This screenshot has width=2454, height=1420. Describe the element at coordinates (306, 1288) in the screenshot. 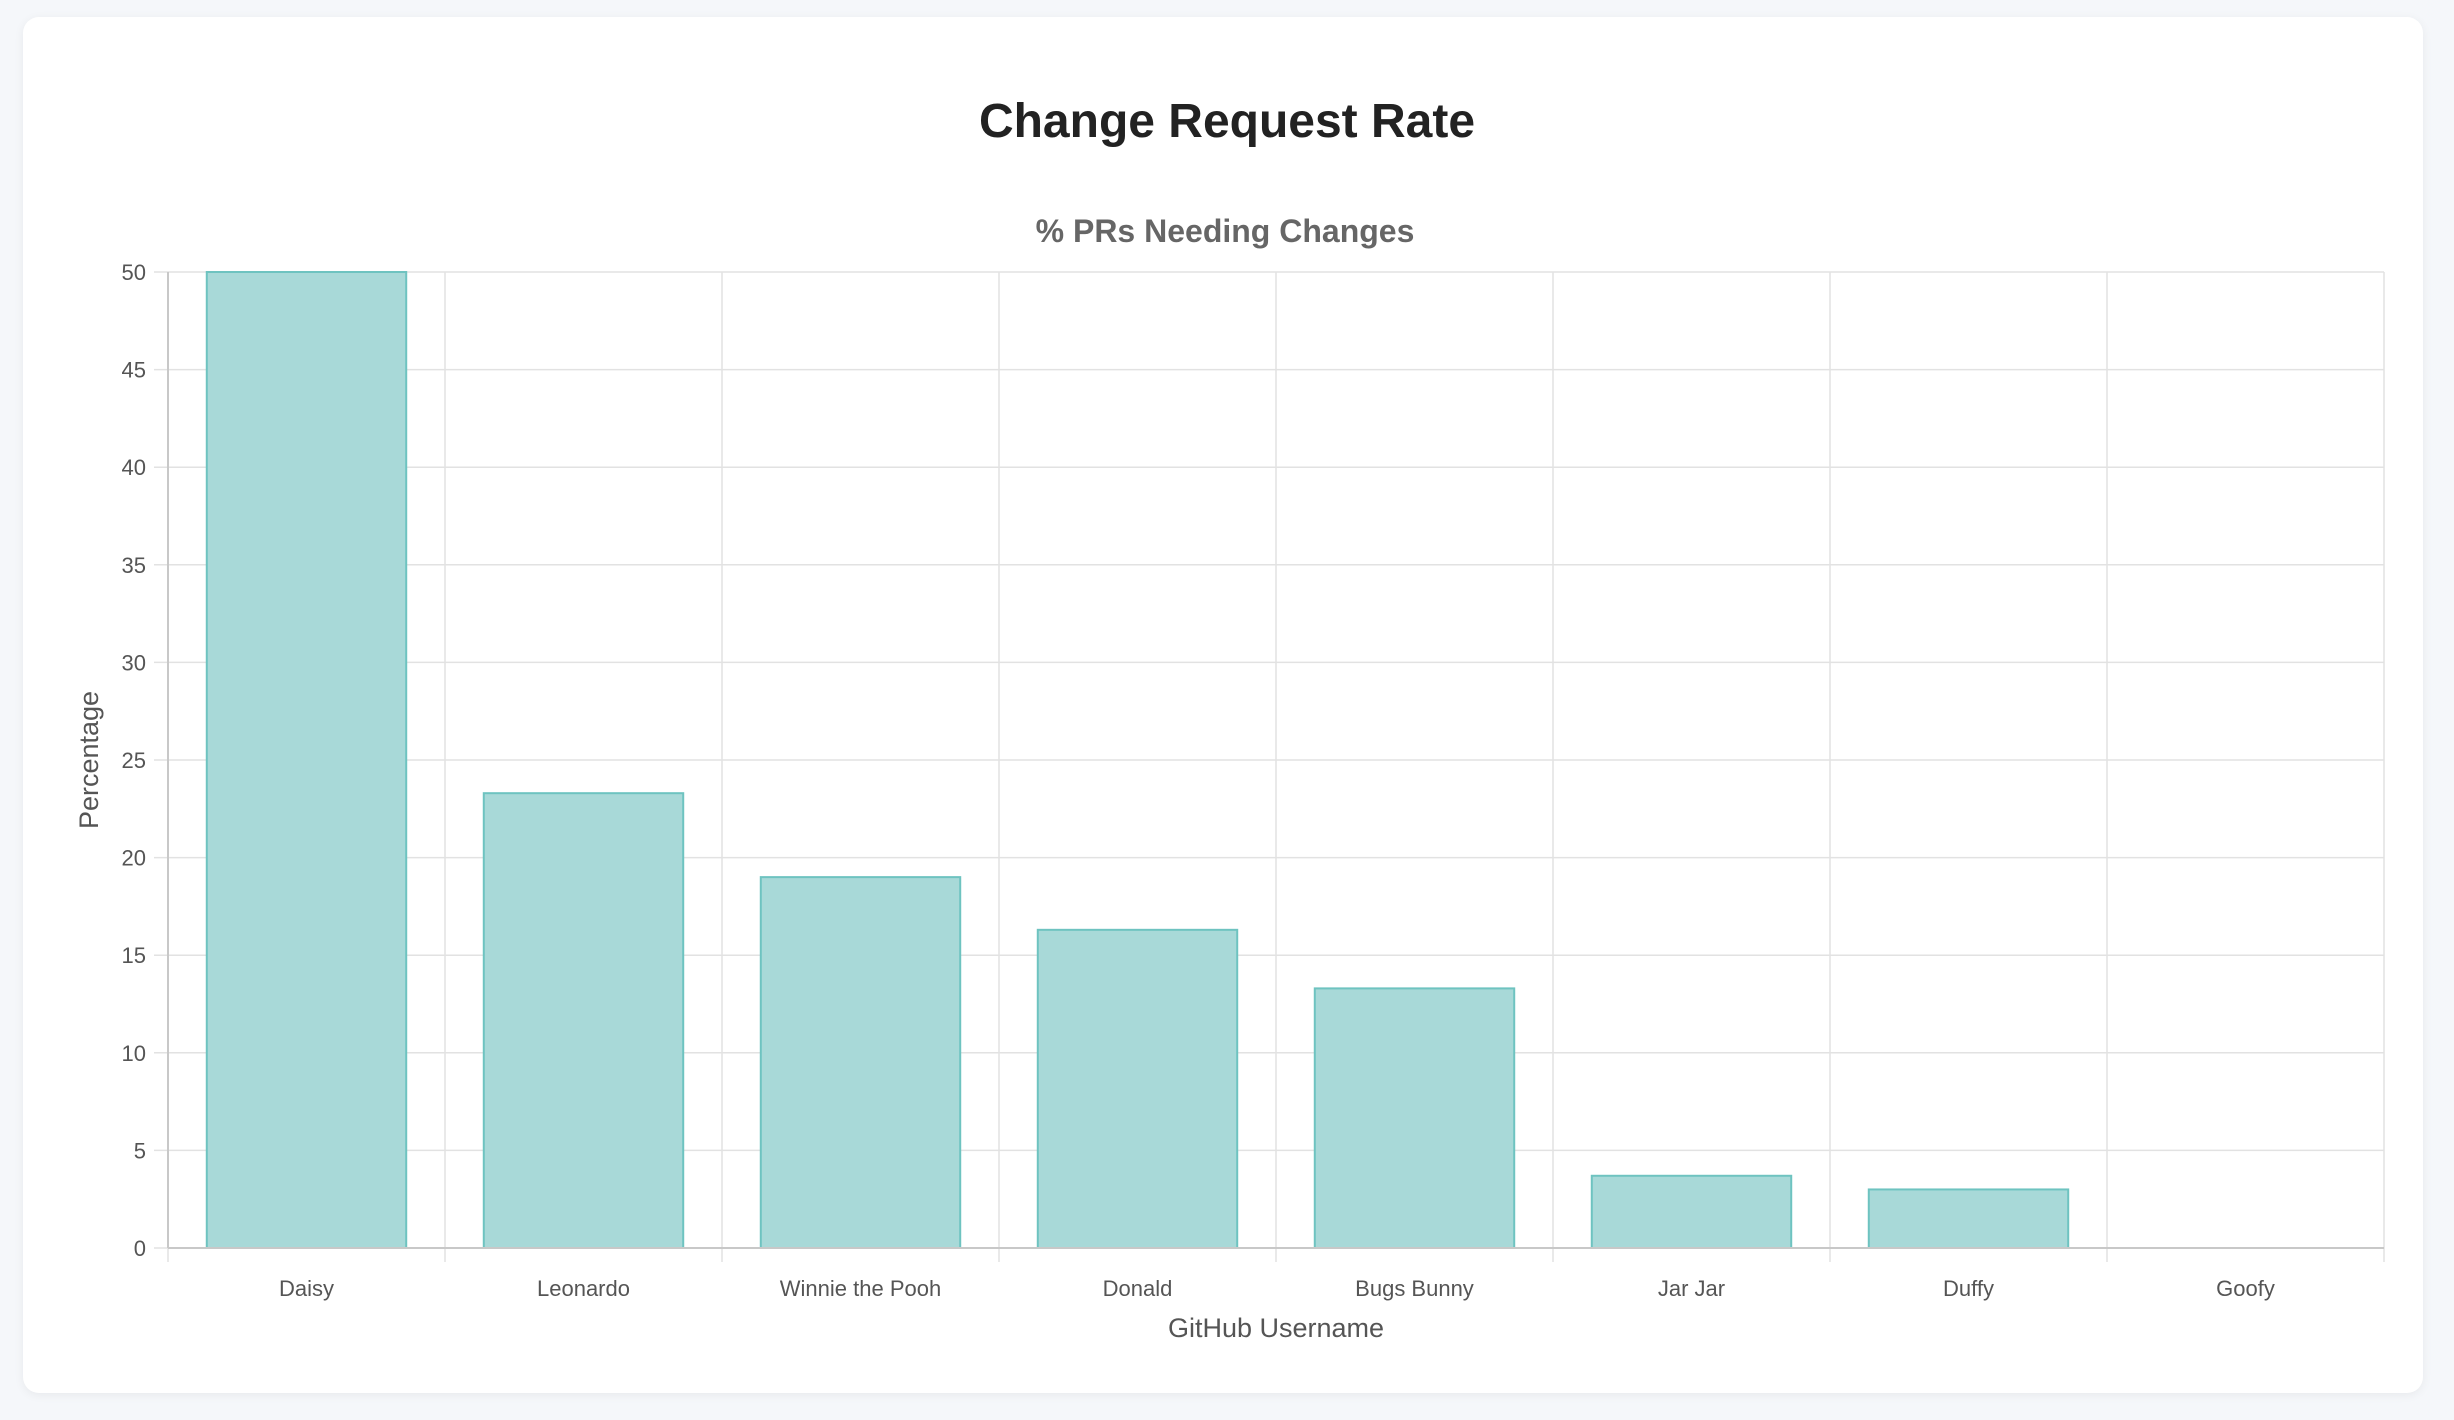

I see `x-tick-label: Daisy` at that location.